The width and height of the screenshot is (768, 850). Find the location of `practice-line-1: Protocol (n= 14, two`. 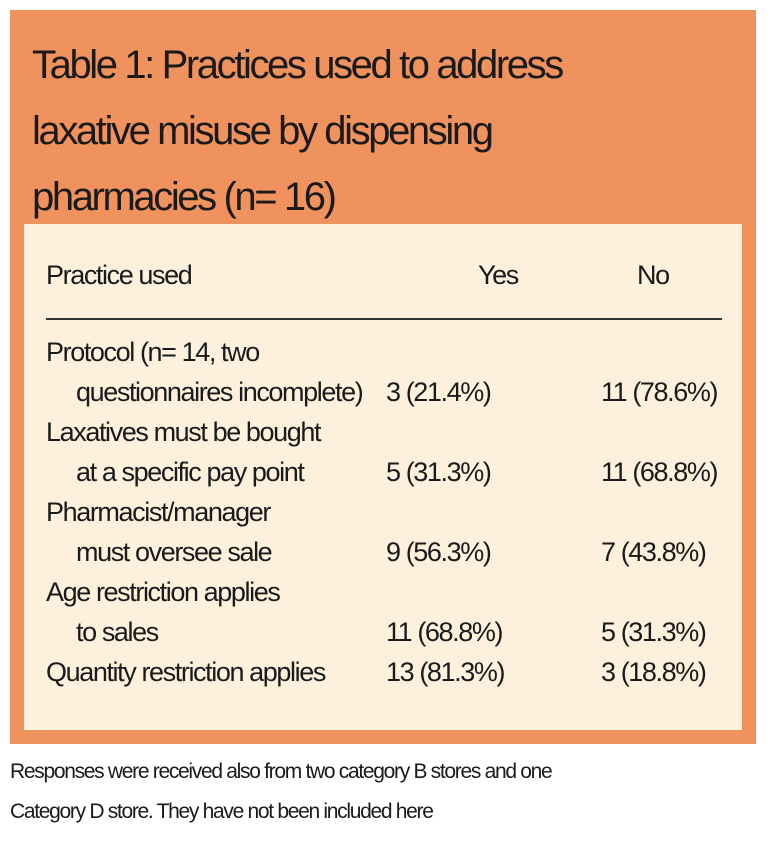

practice-line-1: Protocol (n= 14, two is located at coordinates (153, 352).